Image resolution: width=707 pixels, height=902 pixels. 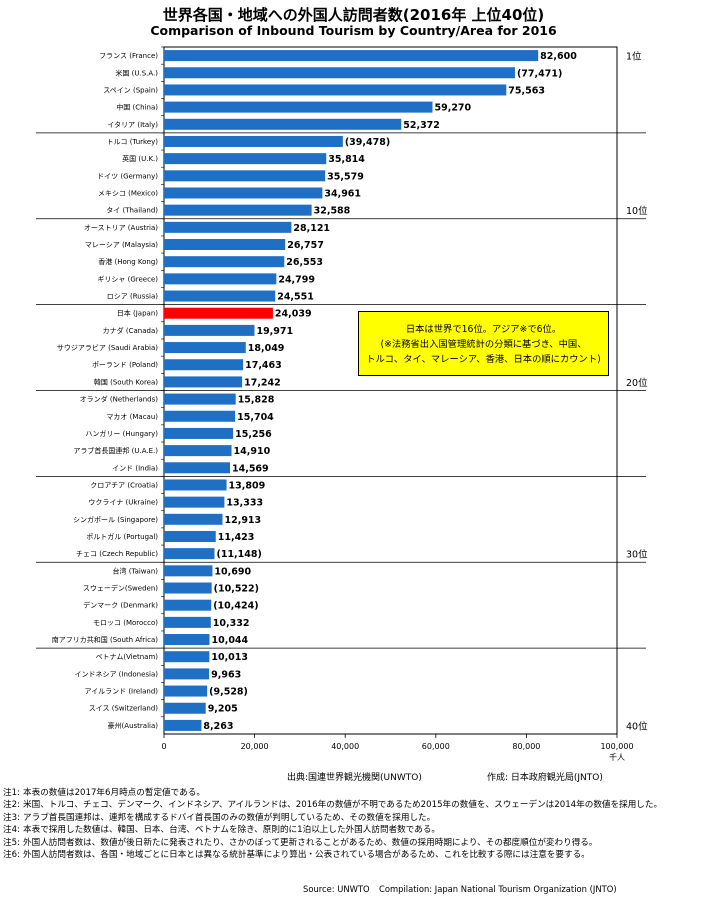 I want to click on value-label: 18,049, so click(x=266, y=348).